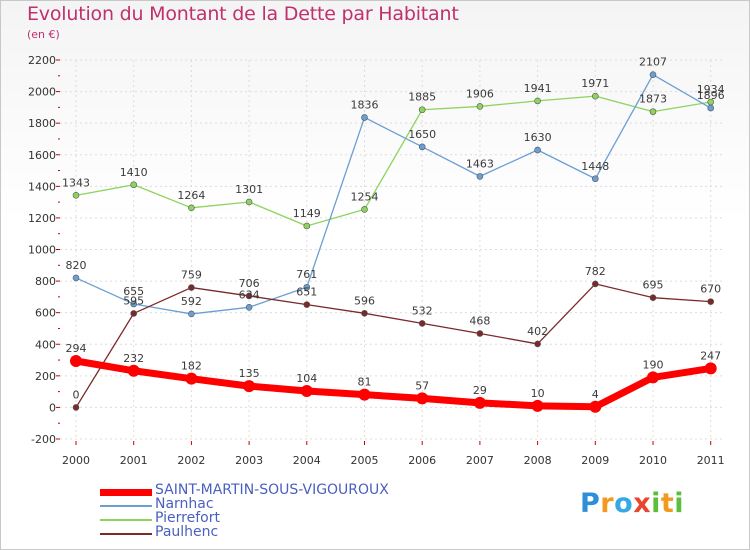 The height and width of the screenshot is (550, 750). Describe the element at coordinates (710, 355) in the screenshot. I see `data-label: 247` at that location.